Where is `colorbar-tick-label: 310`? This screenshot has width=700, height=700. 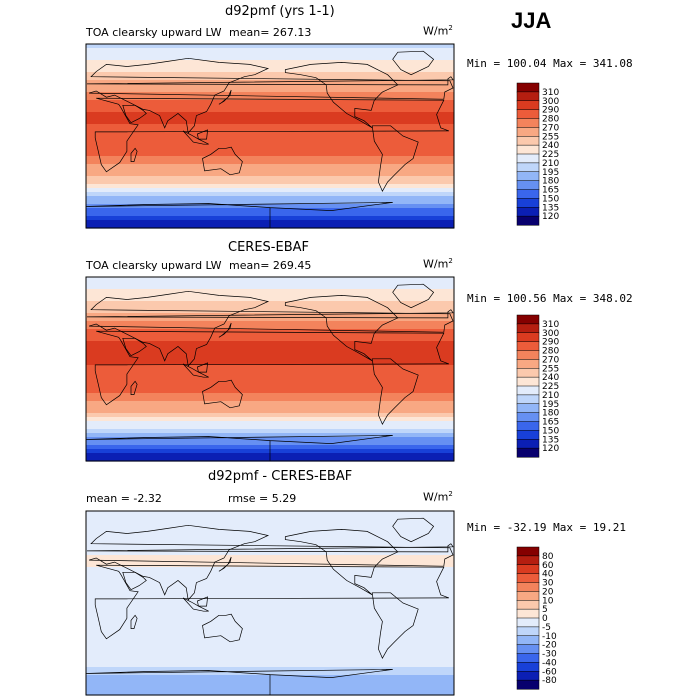
colorbar-tick-label: 310 is located at coordinates (550, 93).